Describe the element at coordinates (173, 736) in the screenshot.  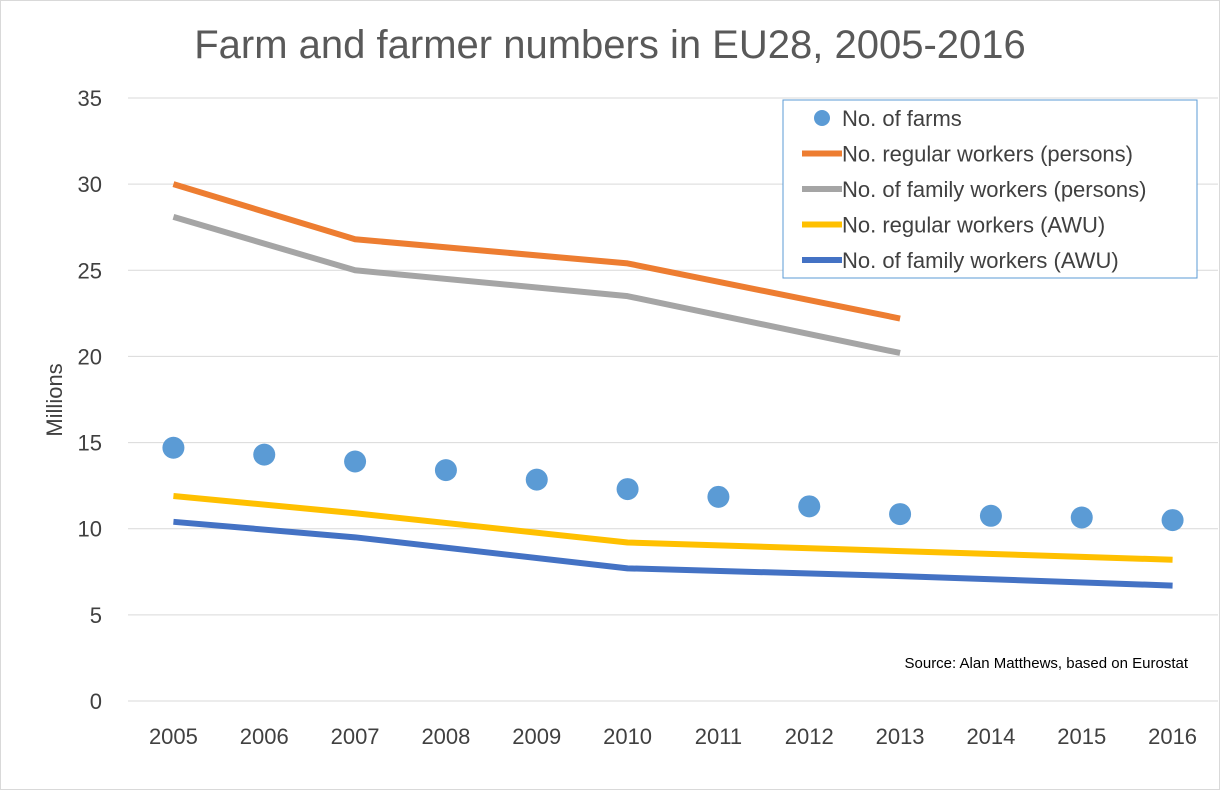
I see `x-tick-label: 2005` at that location.